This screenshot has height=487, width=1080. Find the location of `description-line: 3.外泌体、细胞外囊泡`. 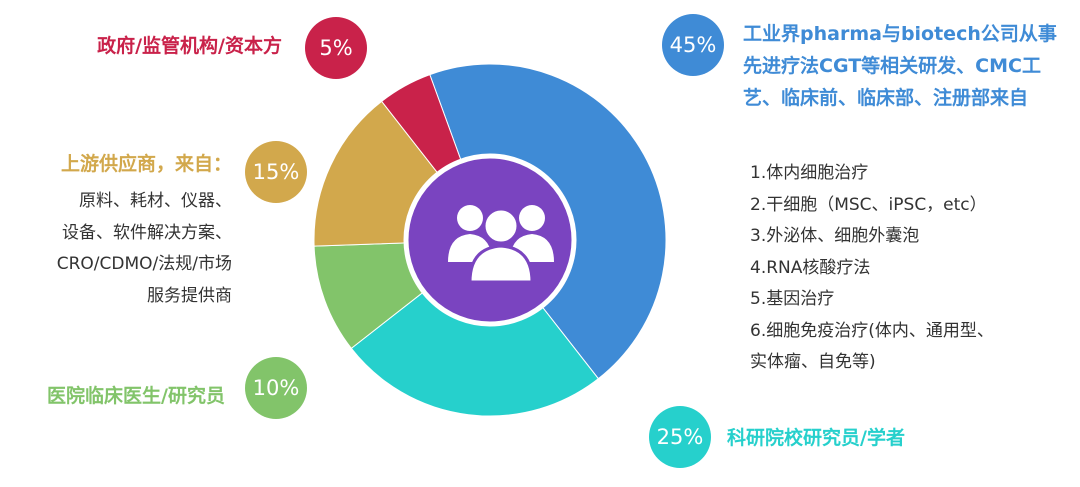

description-line: 3.外泌体、细胞外囊泡 is located at coordinates (835, 236).